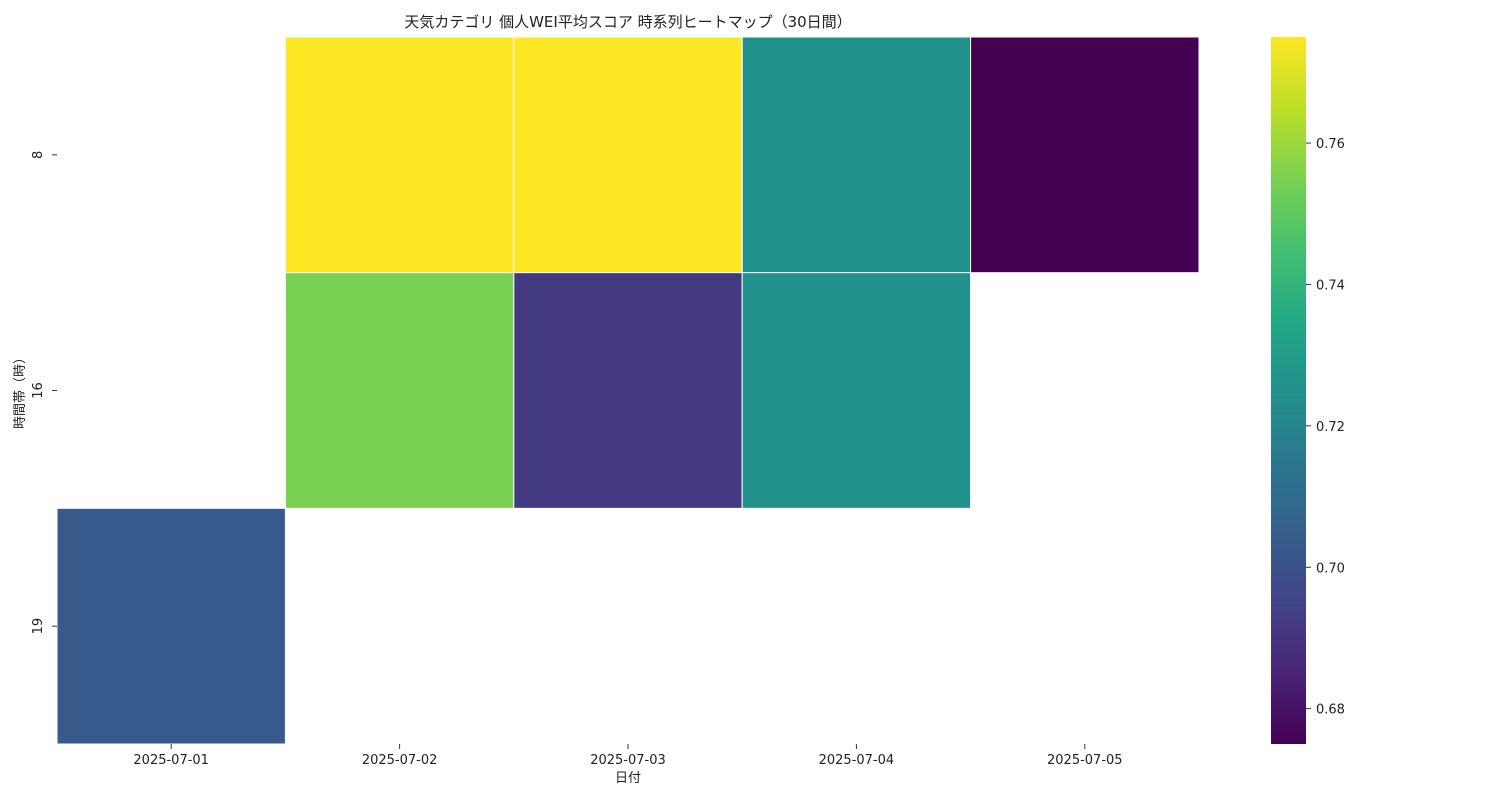 The image size is (1500, 800). What do you see at coordinates (1330, 710) in the screenshot?
I see `colorbar-tick-label: 0.68` at bounding box center [1330, 710].